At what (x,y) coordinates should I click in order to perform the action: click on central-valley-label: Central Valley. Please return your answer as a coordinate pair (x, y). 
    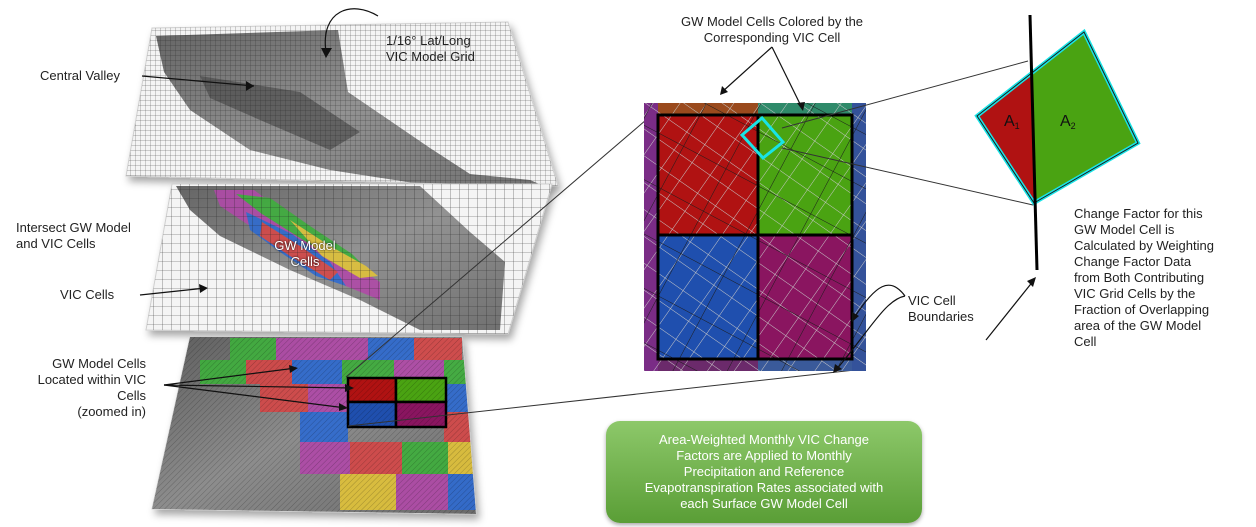
    Looking at the image, I should click on (80, 75).